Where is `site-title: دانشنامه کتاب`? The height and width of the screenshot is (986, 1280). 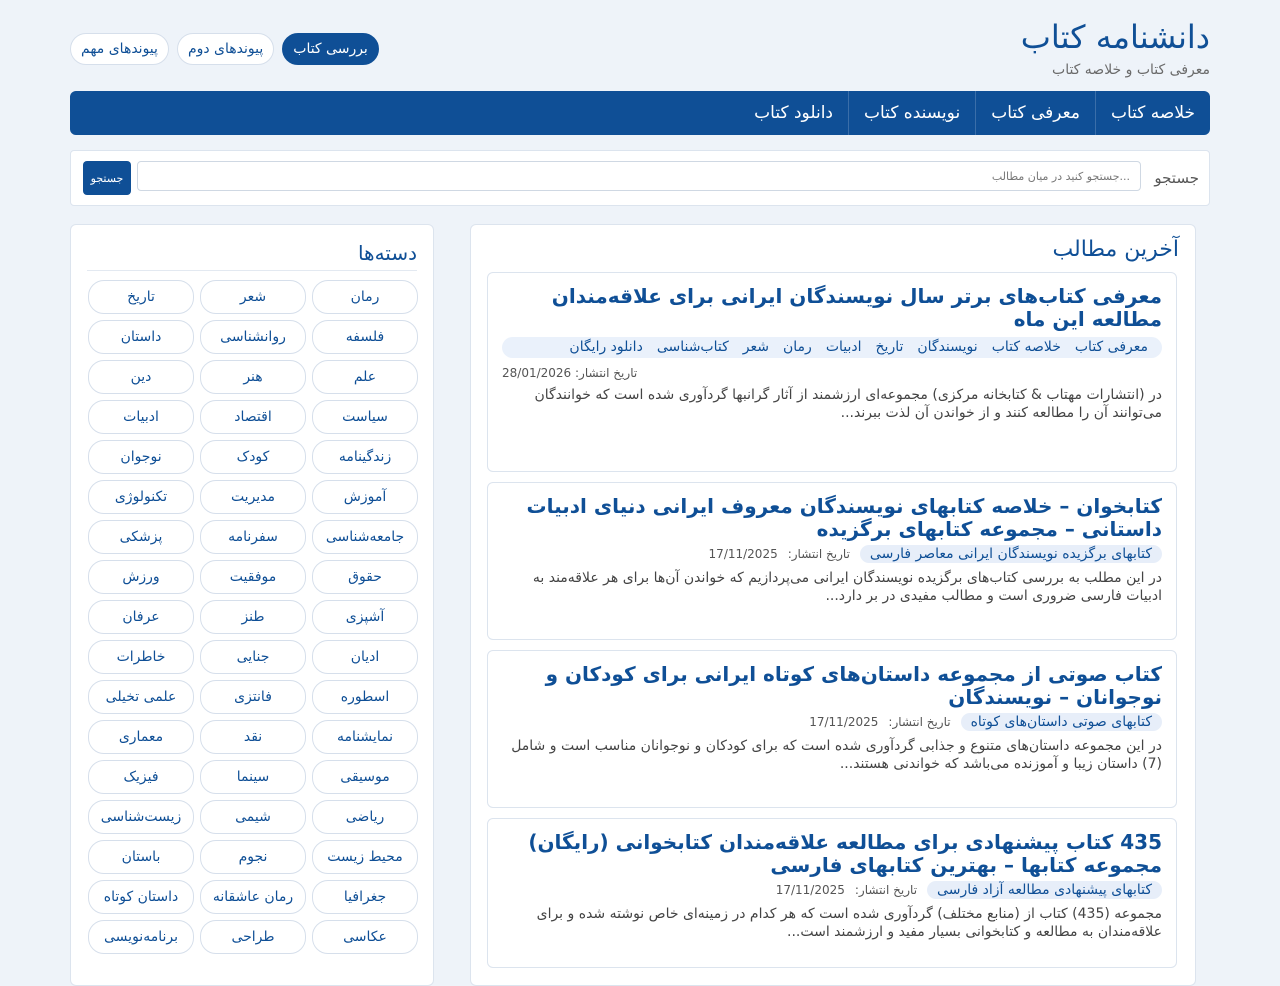
site-title: دانشنامه کتاب is located at coordinates (1115, 37).